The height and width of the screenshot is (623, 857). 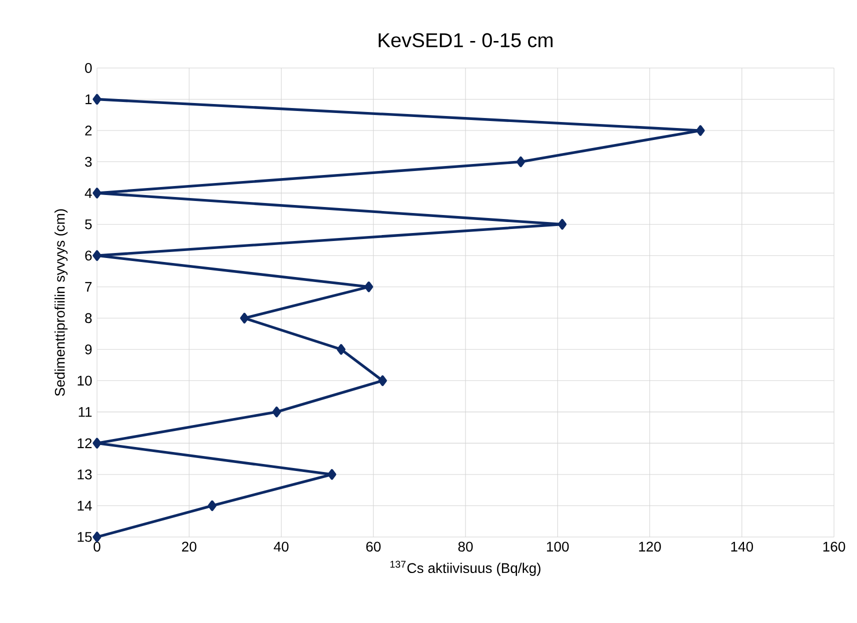 What do you see at coordinates (834, 547) in the screenshot?
I see `x-tick-label: 160` at bounding box center [834, 547].